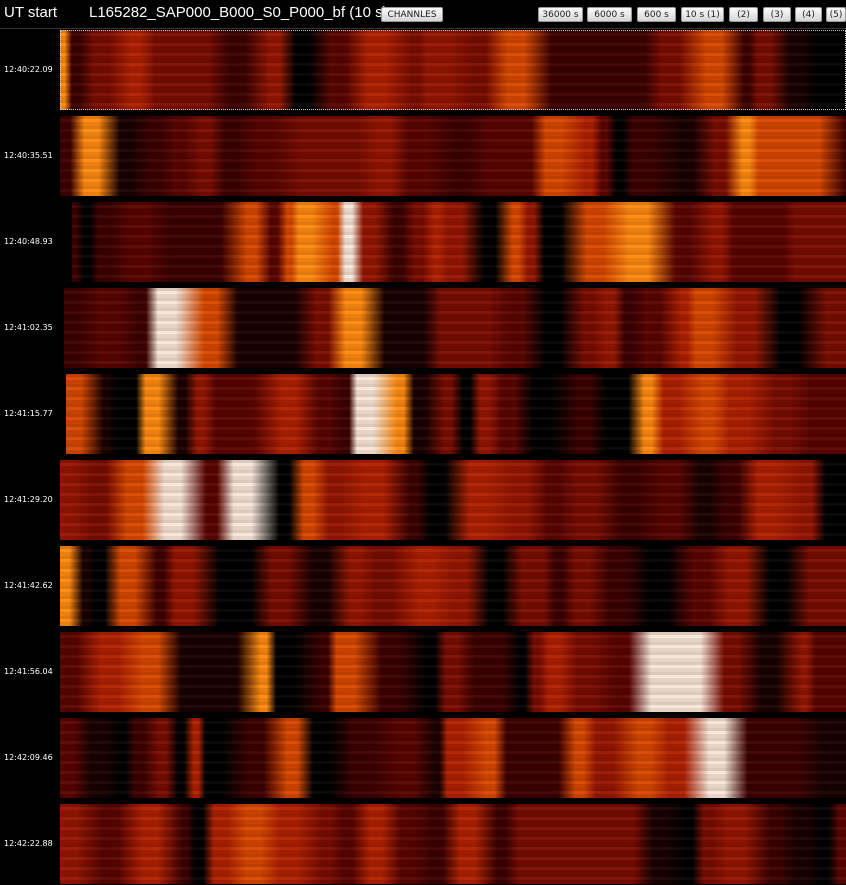  I want to click on strip-row: 12:41:15.77, so click(423, 414).